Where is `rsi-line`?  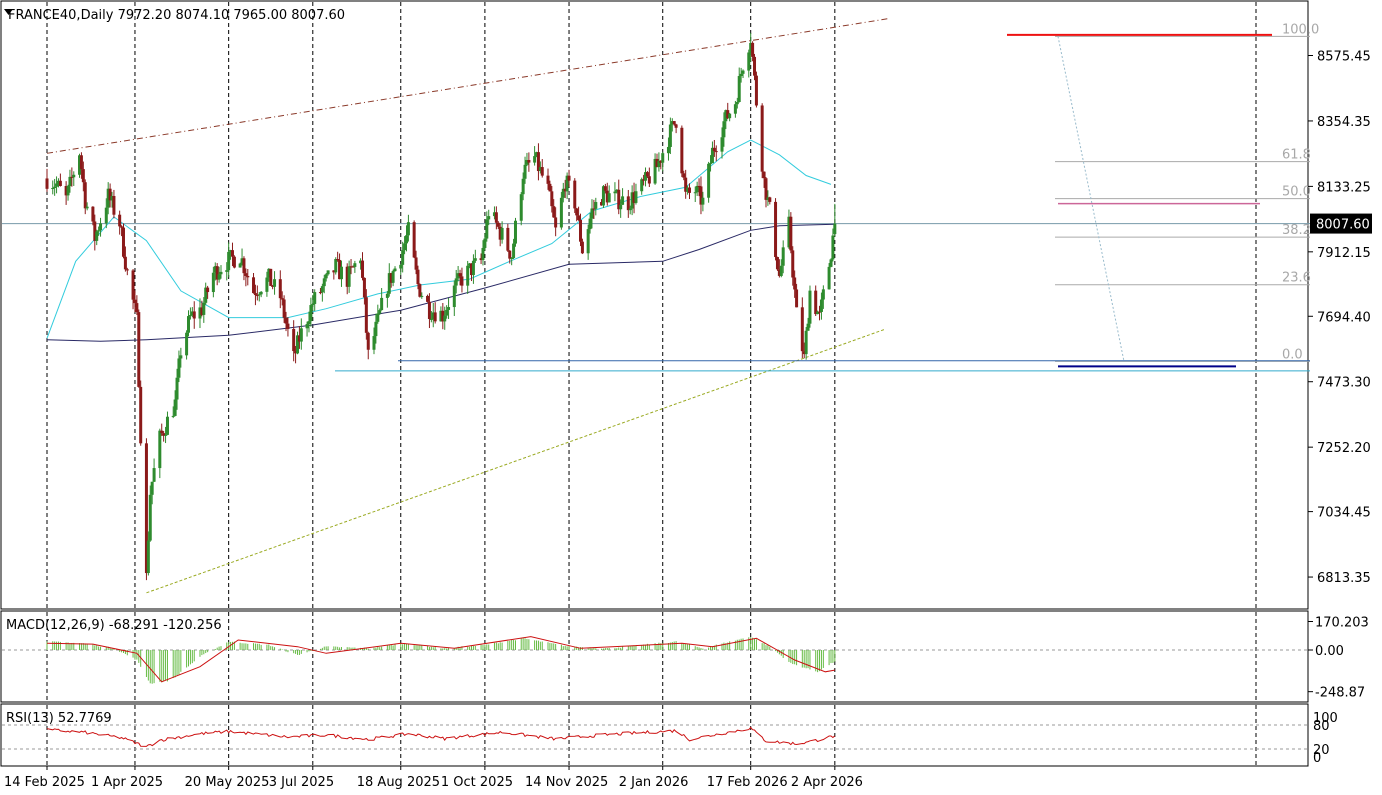 rsi-line is located at coordinates (441, 736).